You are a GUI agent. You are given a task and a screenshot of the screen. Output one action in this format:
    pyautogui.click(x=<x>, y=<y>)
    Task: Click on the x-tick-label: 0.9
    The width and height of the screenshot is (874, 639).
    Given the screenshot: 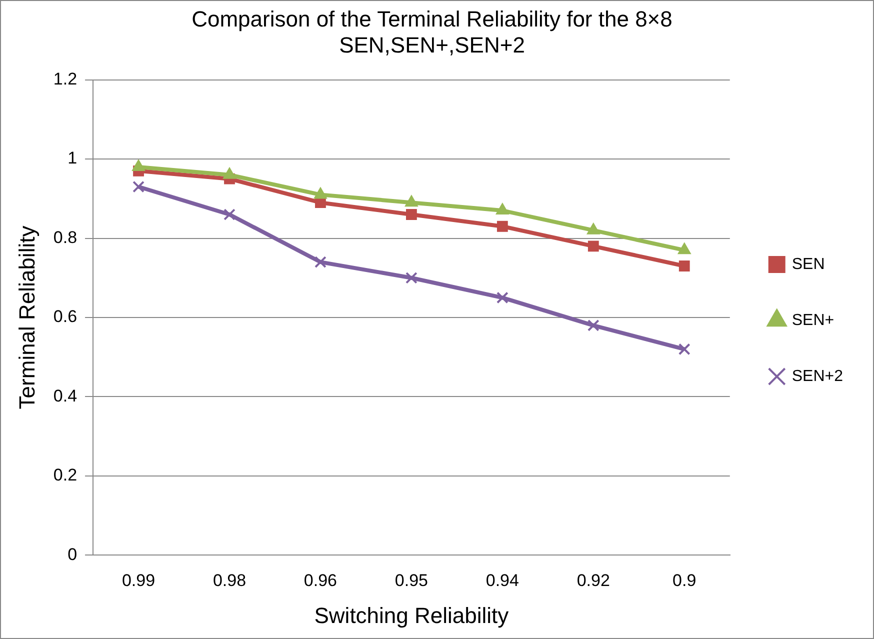 What is the action you would take?
    pyautogui.click(x=684, y=580)
    